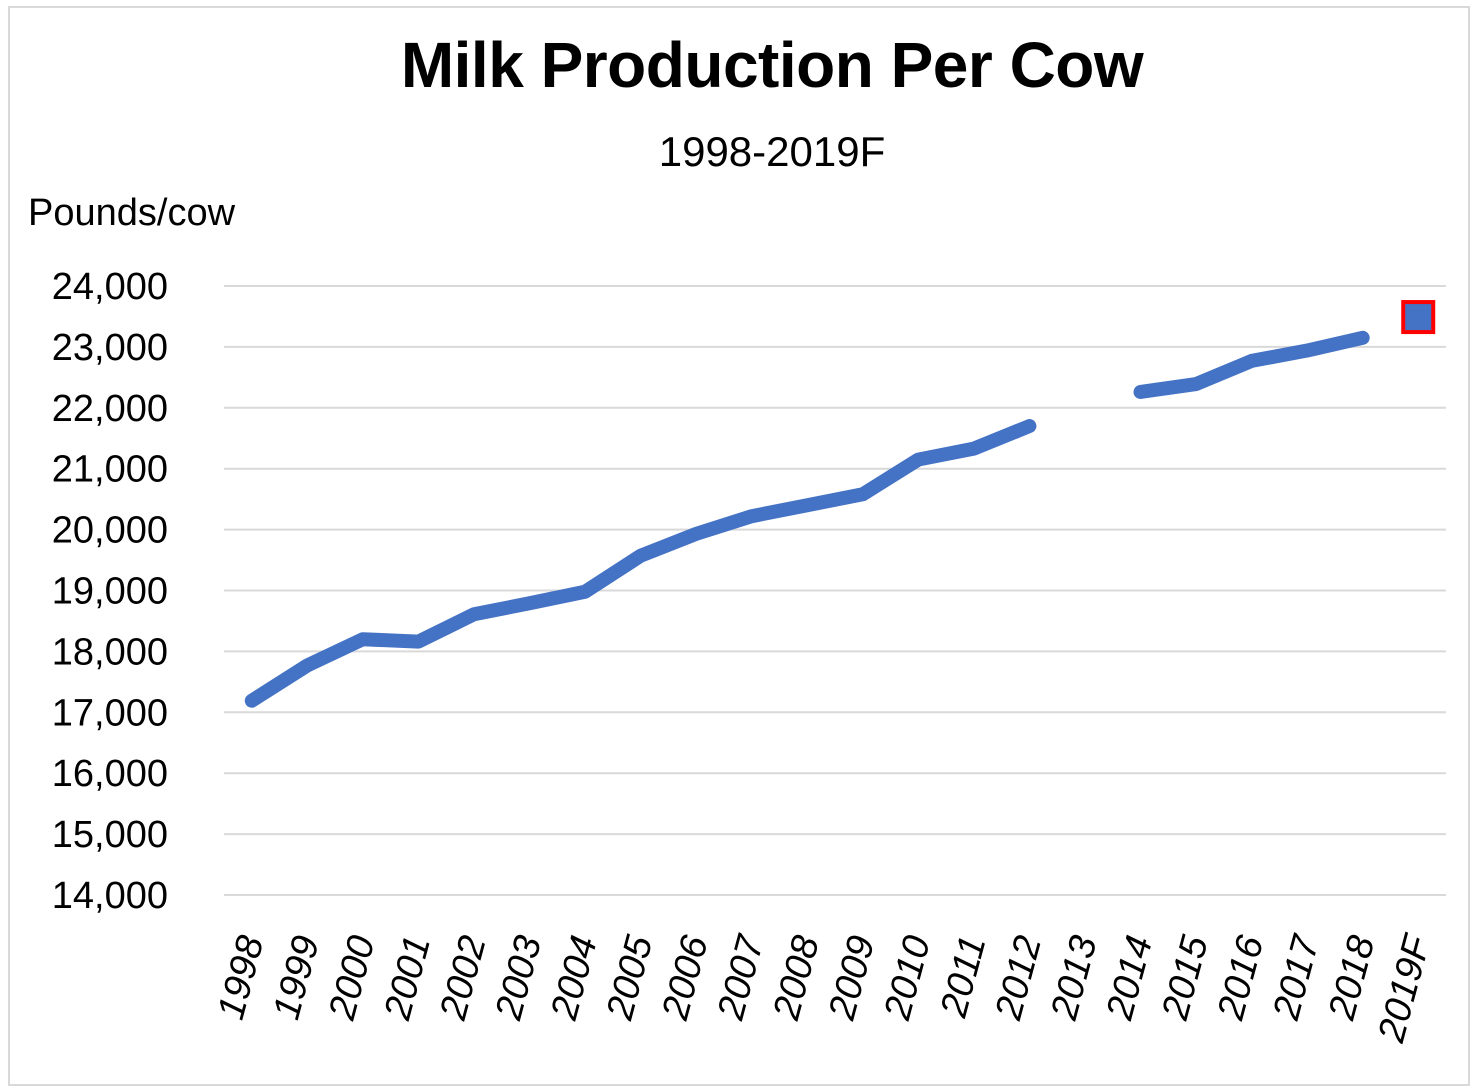 This screenshot has width=1472, height=1088. What do you see at coordinates (132, 213) in the screenshot?
I see `y-axis-label: Pounds/cow` at bounding box center [132, 213].